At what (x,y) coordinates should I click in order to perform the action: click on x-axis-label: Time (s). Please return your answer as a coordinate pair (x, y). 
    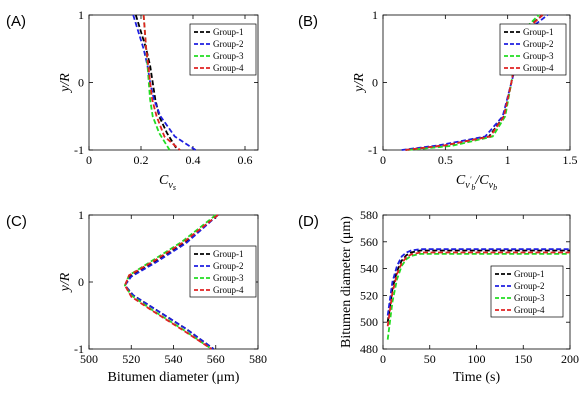
    Looking at the image, I should click on (477, 377).